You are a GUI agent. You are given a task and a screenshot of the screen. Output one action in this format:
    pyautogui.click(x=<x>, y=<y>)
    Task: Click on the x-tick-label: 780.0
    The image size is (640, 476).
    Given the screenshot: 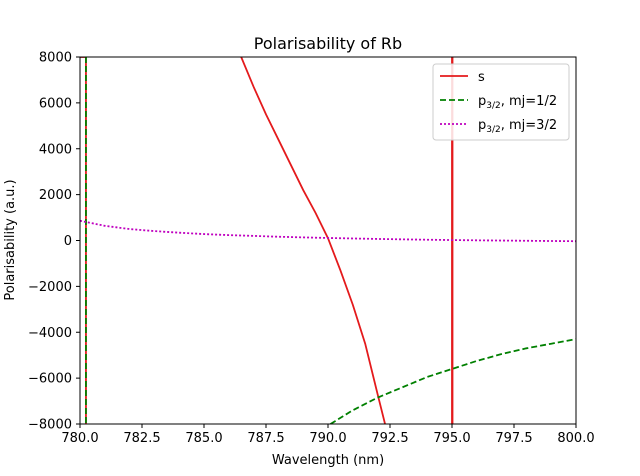 What is the action you would take?
    pyautogui.click(x=79, y=438)
    